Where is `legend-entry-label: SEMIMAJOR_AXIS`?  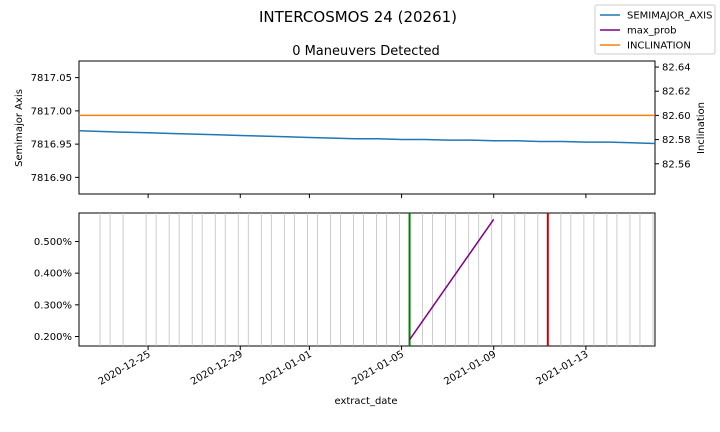 legend-entry-label: SEMIMAJOR_AXIS is located at coordinates (669, 16).